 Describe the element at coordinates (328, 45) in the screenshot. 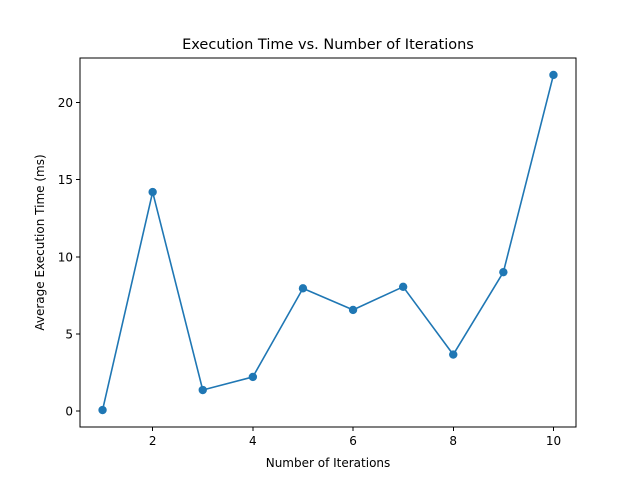

I see `chart-title: Execution Time vs. Number of Iterations` at that location.